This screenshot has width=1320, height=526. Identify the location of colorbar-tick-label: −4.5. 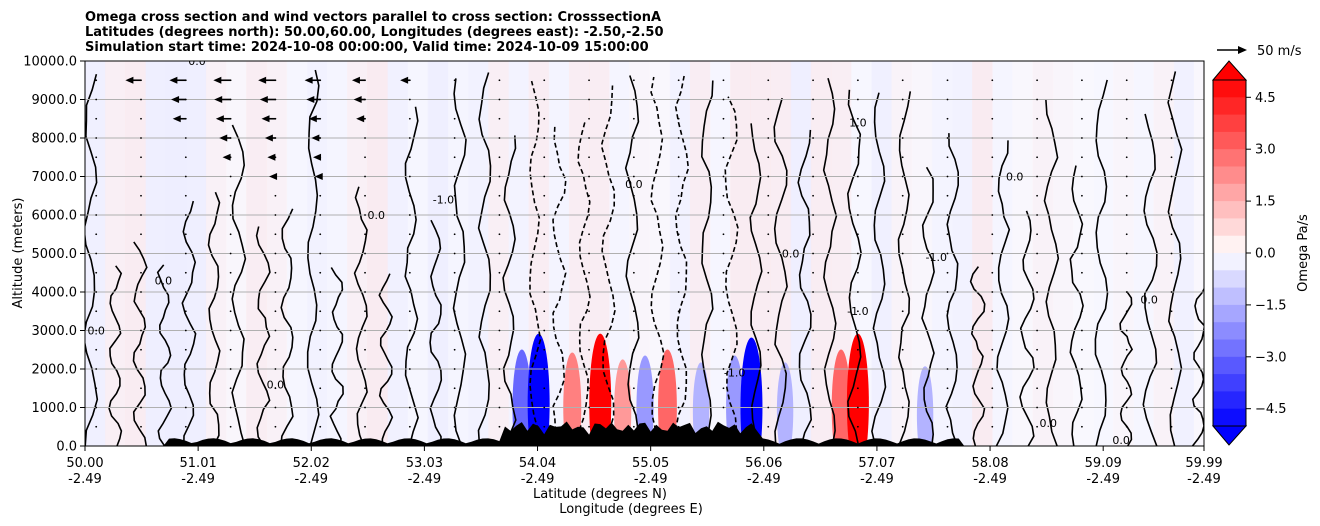
(1271, 409).